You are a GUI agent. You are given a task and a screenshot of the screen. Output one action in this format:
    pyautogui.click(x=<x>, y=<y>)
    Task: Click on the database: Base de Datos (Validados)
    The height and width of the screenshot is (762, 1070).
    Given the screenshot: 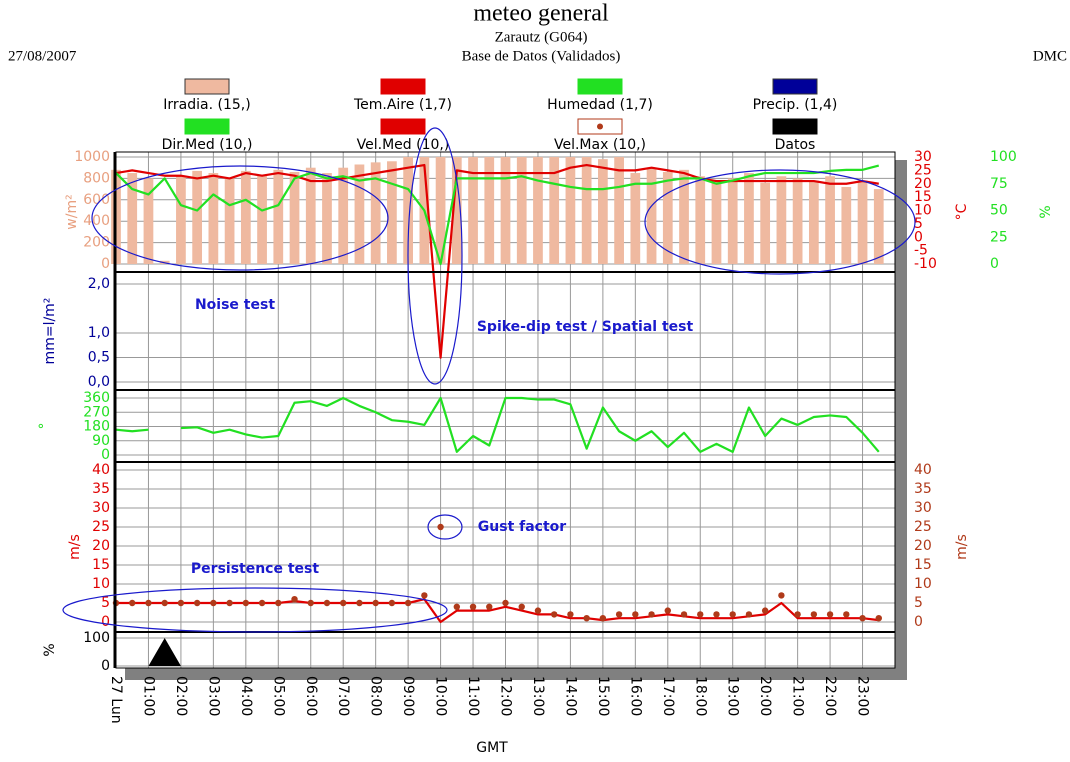 What is the action you would take?
    pyautogui.click(x=541, y=56)
    